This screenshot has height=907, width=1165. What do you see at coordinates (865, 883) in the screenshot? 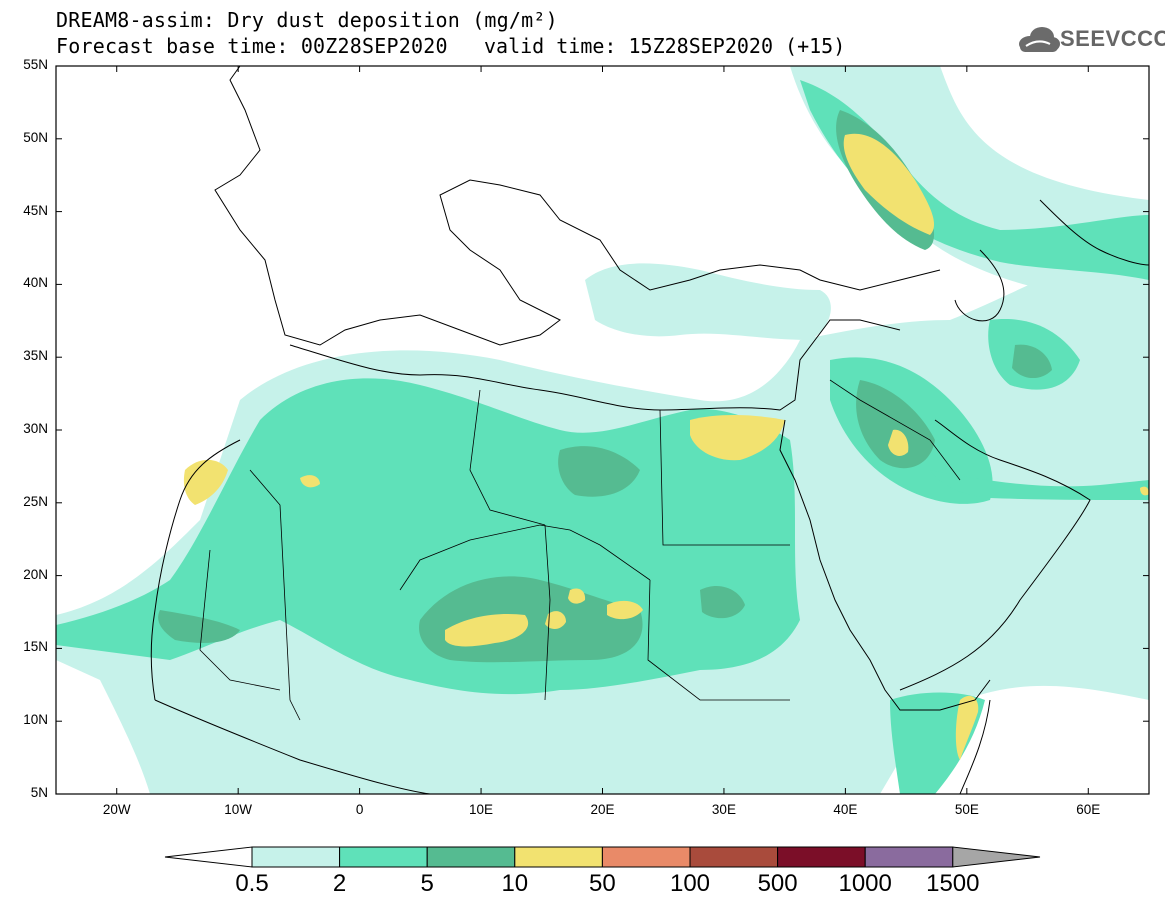
I see `colorbar-label: 1000` at bounding box center [865, 883].